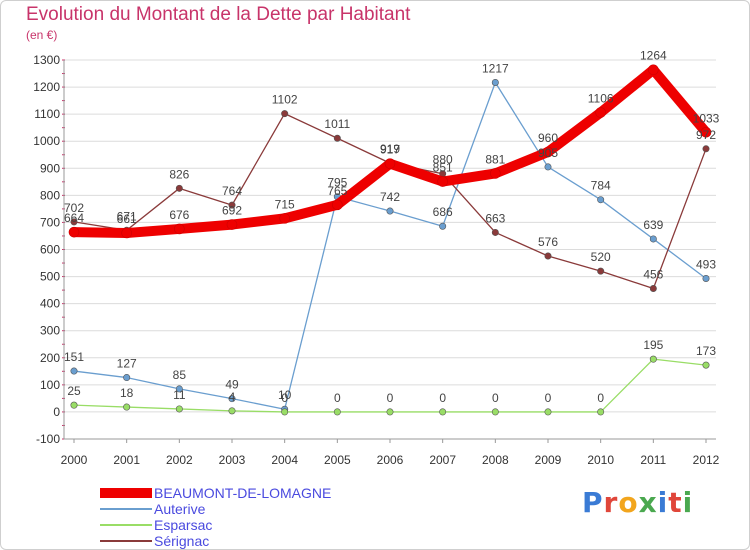 Image resolution: width=750 pixels, height=550 pixels. Describe the element at coordinates (601, 257) in the screenshot. I see `data-label: 520` at that location.